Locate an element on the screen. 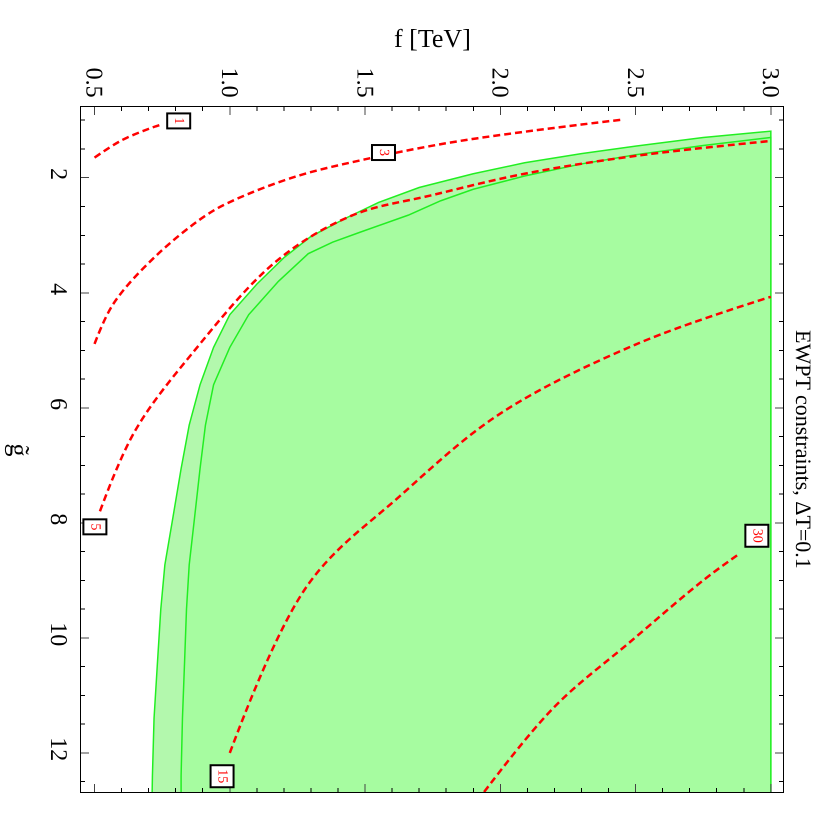  x-tick-label: 3.0 is located at coordinates (770, 83).